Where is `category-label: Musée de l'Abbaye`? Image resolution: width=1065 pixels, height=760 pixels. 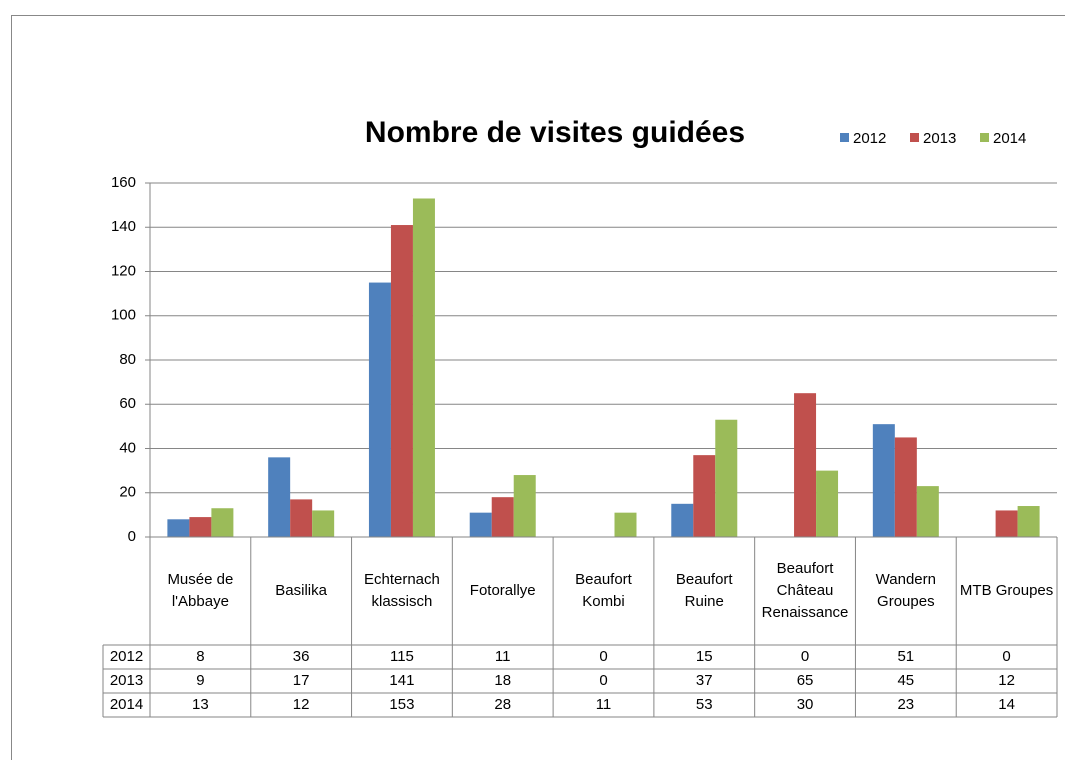 category-label: Musée de l'Abbaye is located at coordinates (200, 590).